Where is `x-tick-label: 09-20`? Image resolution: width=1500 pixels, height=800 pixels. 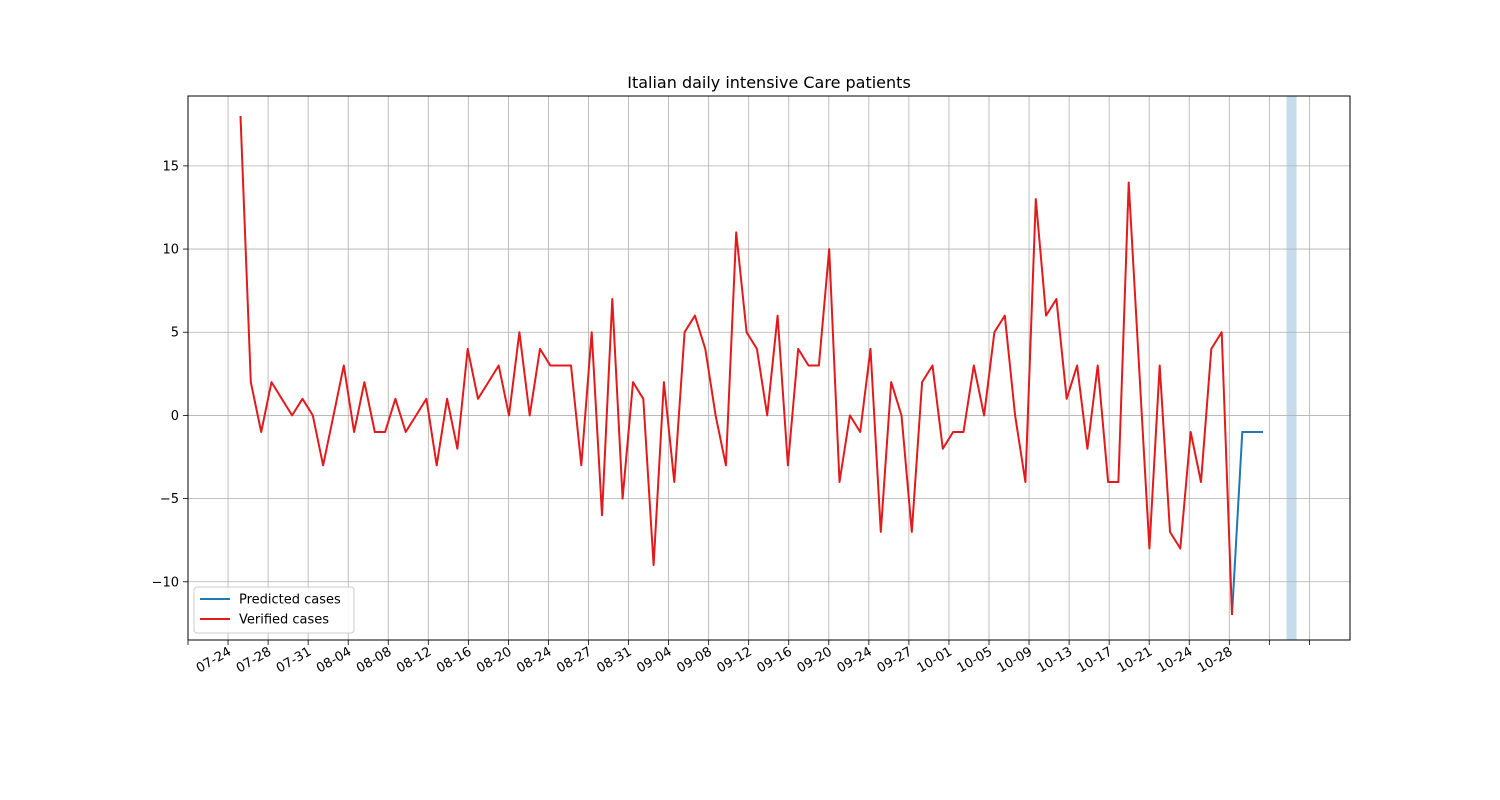 x-tick-label: 09-20 is located at coordinates (815, 660).